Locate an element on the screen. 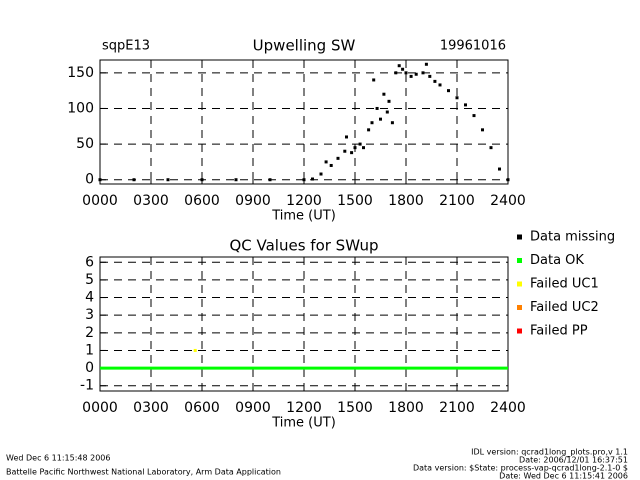 This screenshot has height=480, width=640. legend-label: Failed UC2 is located at coordinates (564, 307).